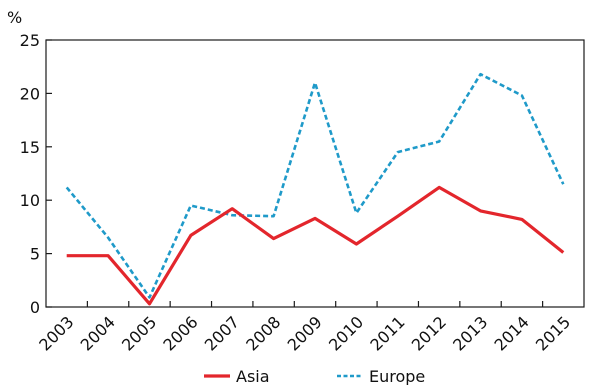 This screenshot has width=594, height=385. I want to click on y-tick-label: 0, so click(35, 307).